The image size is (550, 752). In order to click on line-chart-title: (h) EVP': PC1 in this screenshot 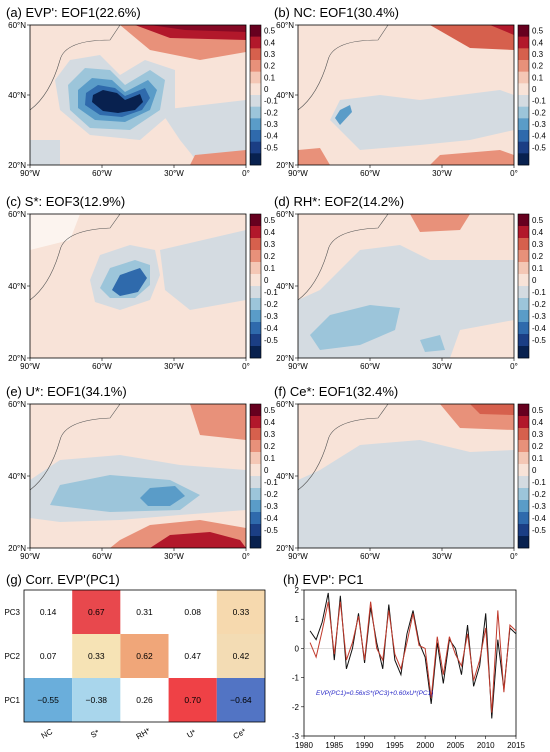, I will do `click(323, 579)`.